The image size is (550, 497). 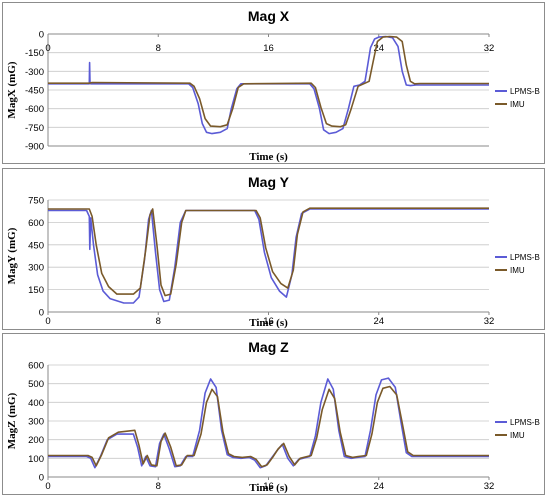 I want to click on y-tick-label: -750, so click(x=34, y=128).